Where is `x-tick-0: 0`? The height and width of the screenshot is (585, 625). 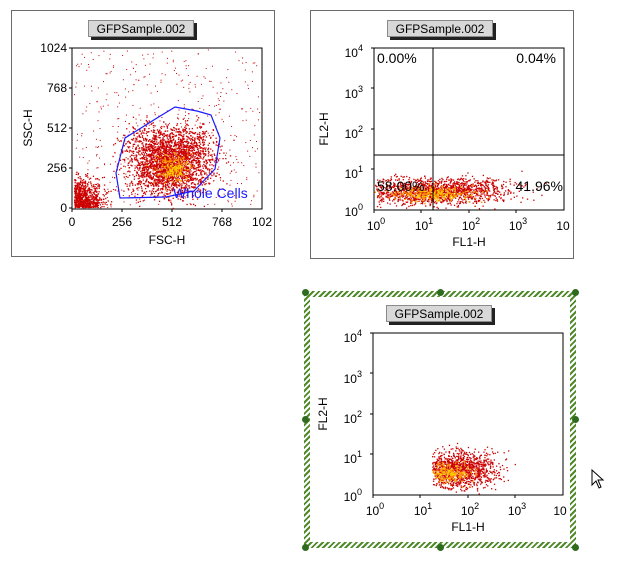
x-tick-0: 0 is located at coordinates (72, 222).